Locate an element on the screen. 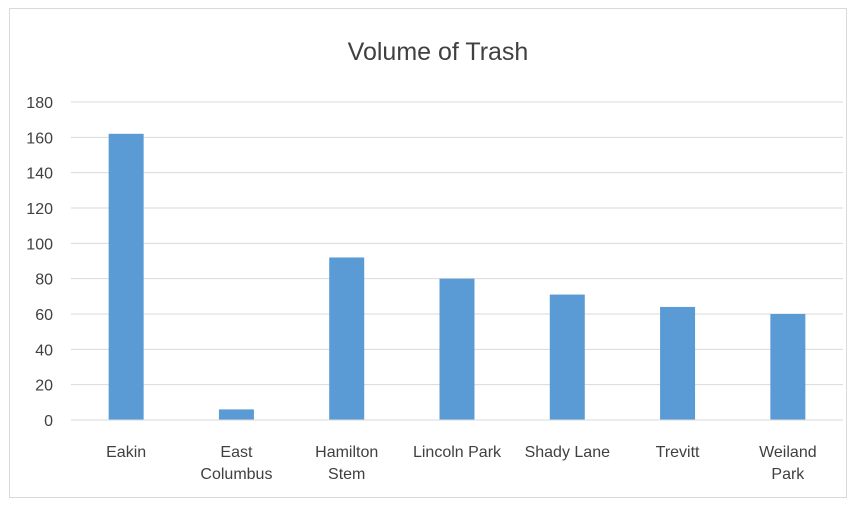 This screenshot has width=856, height=506. x-category-label-line: Shady Lane is located at coordinates (568, 452).